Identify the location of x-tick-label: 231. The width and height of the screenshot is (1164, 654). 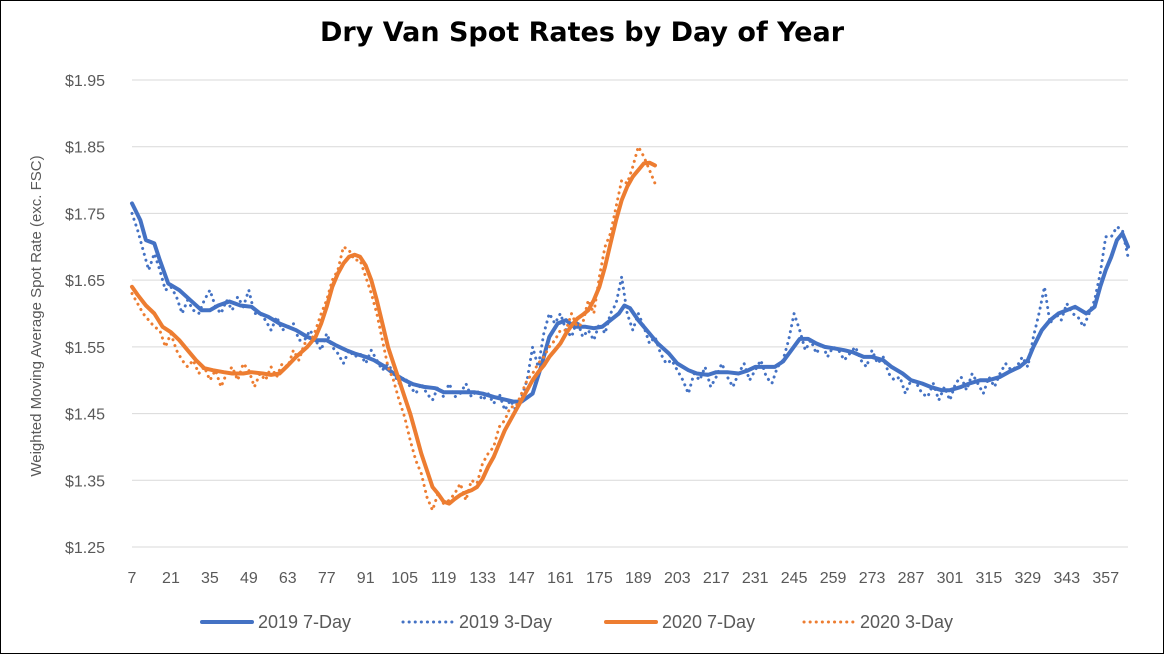
(755, 578).